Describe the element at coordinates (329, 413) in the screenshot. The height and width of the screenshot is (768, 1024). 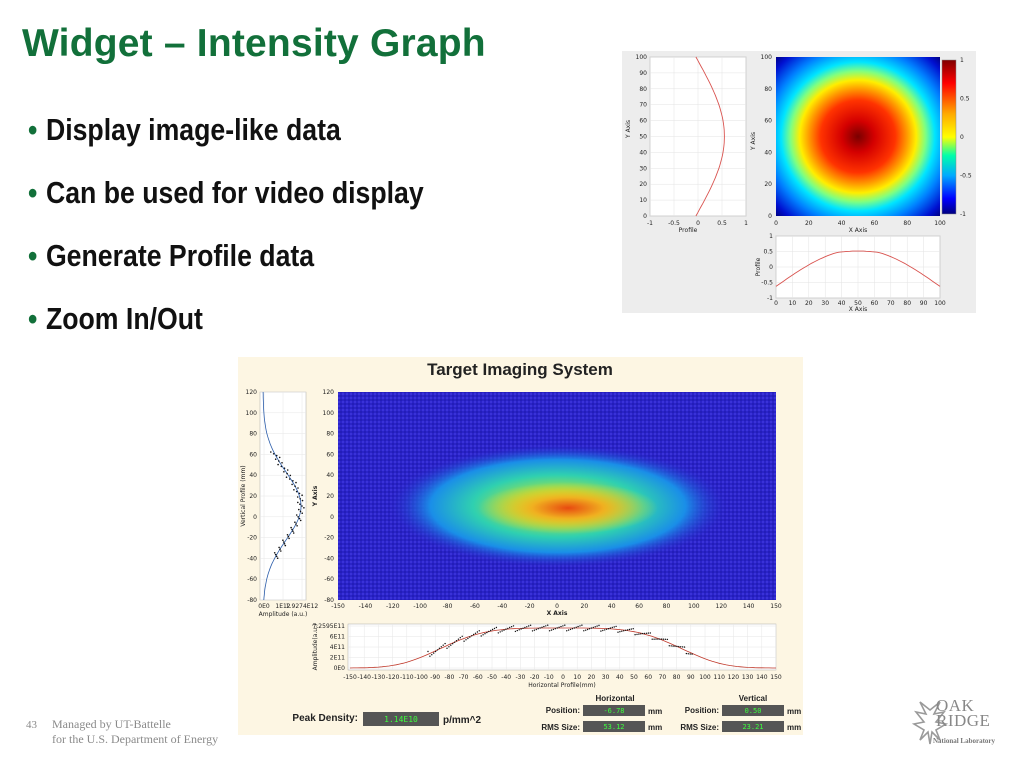
I see `image-ytick: 100` at that location.